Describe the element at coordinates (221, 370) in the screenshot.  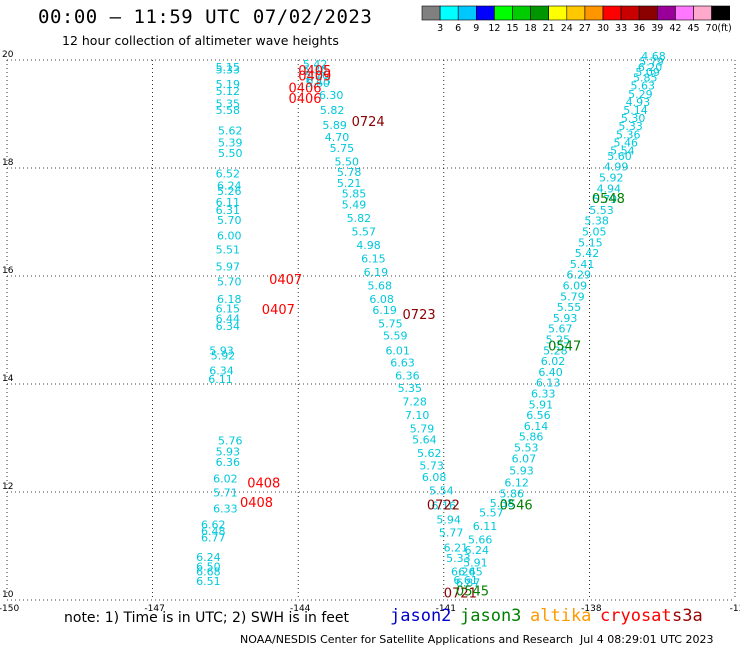
I see `wave-height-value: 6.34` at that location.